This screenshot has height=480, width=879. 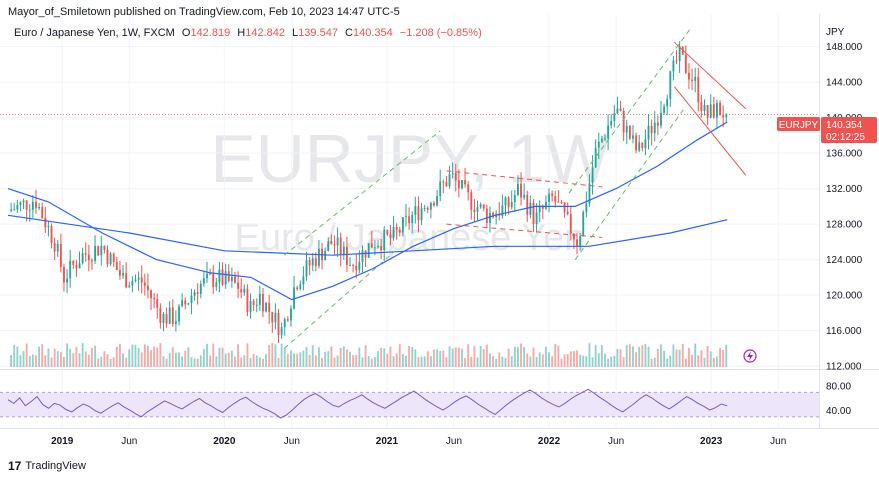 I want to click on rsi-band, so click(x=409, y=404).